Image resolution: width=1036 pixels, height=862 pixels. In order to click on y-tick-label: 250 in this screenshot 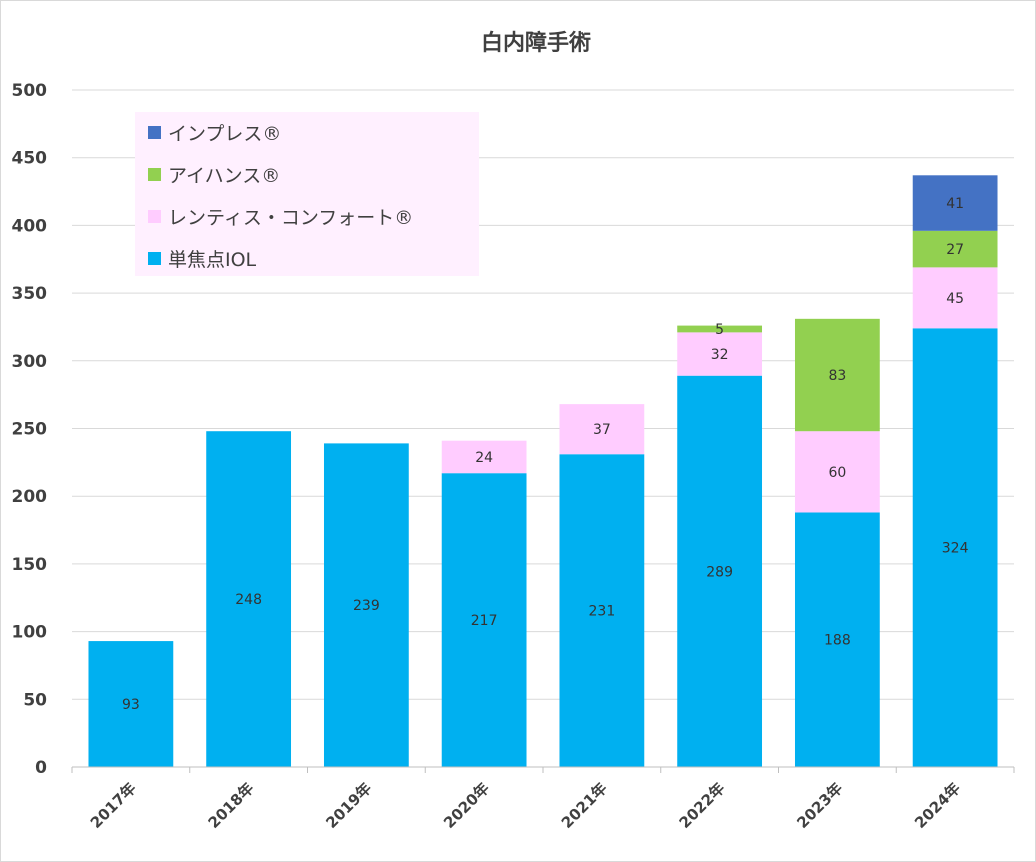, I will do `click(30, 430)`.